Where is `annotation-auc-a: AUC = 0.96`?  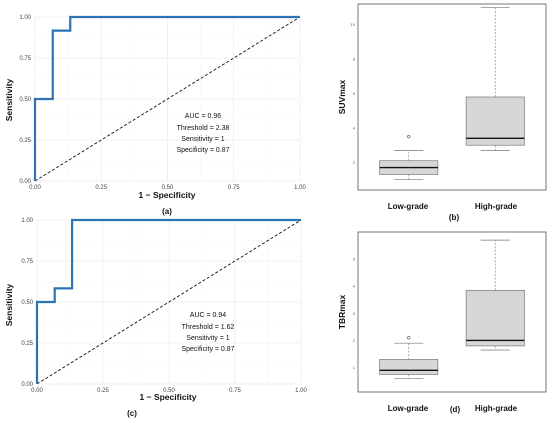 annotation-auc-a: AUC = 0.96 is located at coordinates (203, 116).